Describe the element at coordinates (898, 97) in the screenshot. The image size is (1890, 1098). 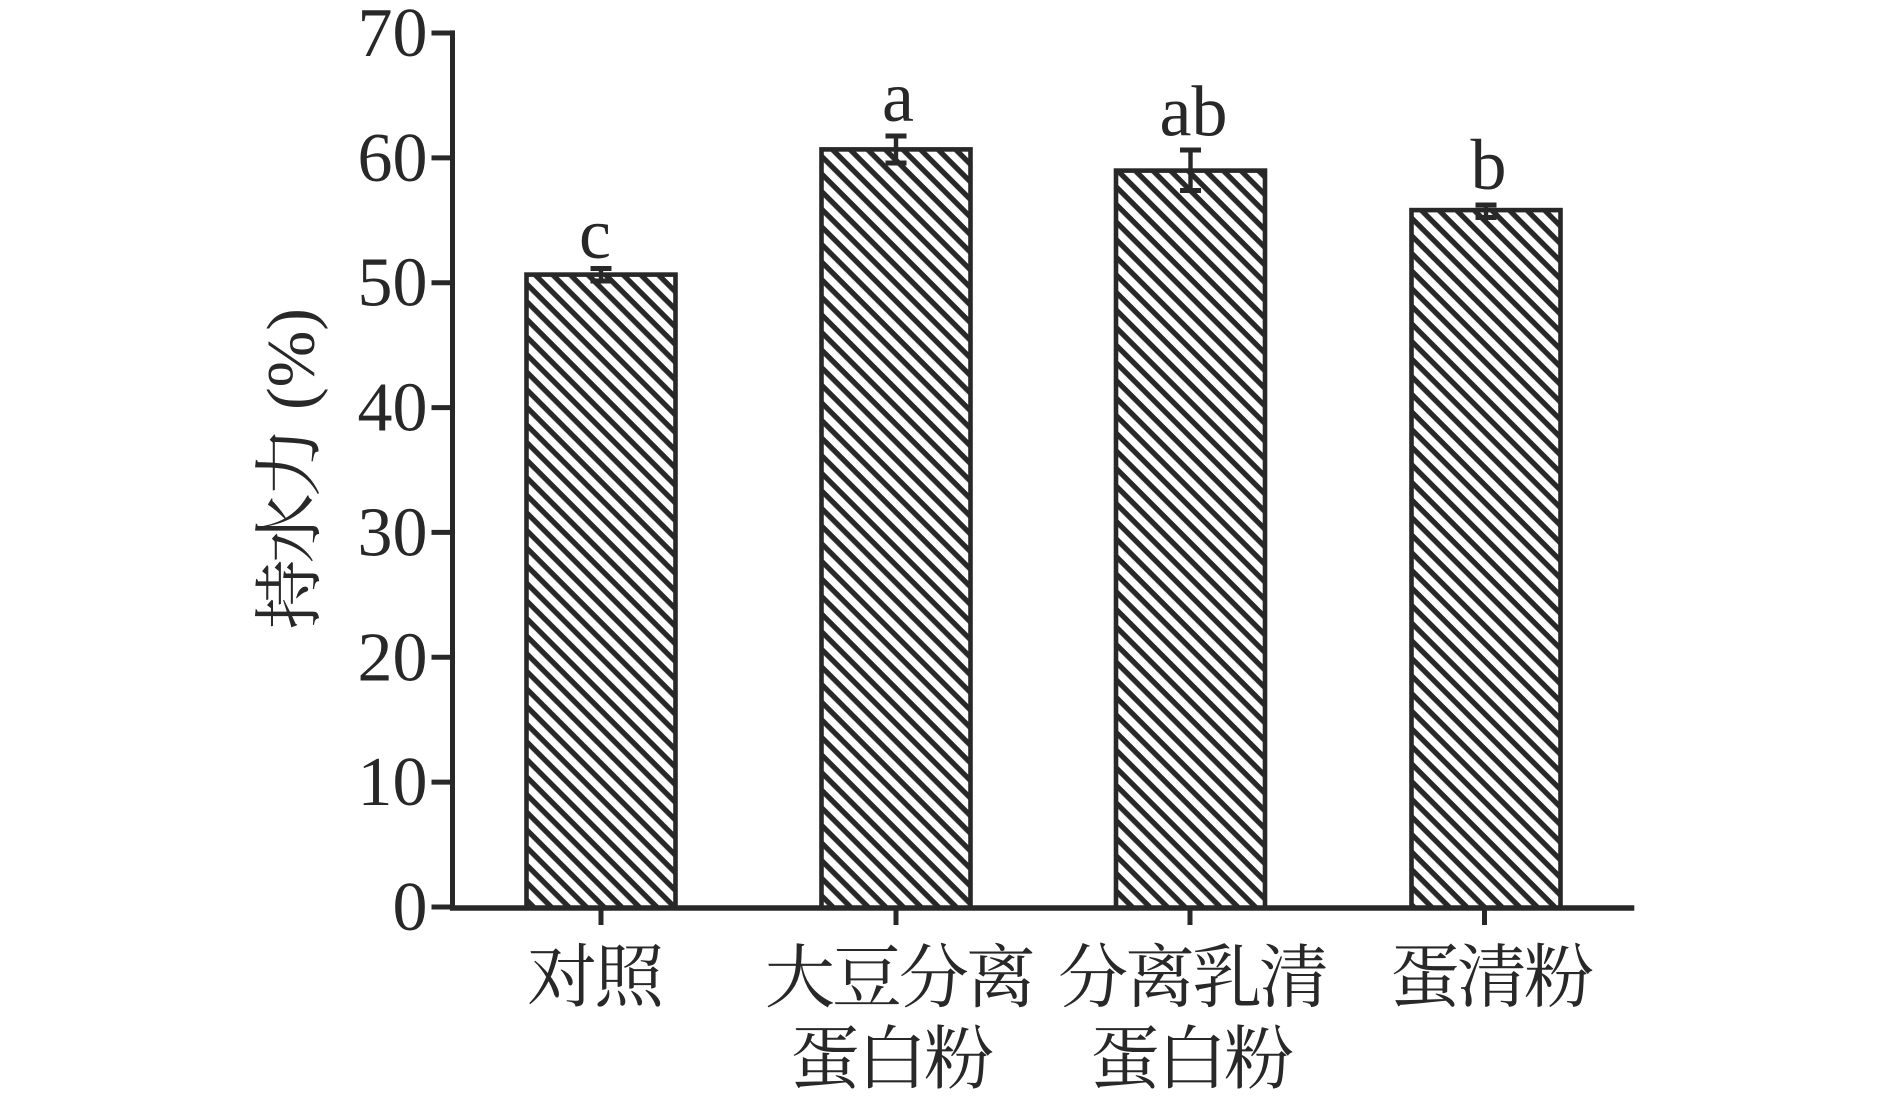
I see `svg-text: a` at that location.